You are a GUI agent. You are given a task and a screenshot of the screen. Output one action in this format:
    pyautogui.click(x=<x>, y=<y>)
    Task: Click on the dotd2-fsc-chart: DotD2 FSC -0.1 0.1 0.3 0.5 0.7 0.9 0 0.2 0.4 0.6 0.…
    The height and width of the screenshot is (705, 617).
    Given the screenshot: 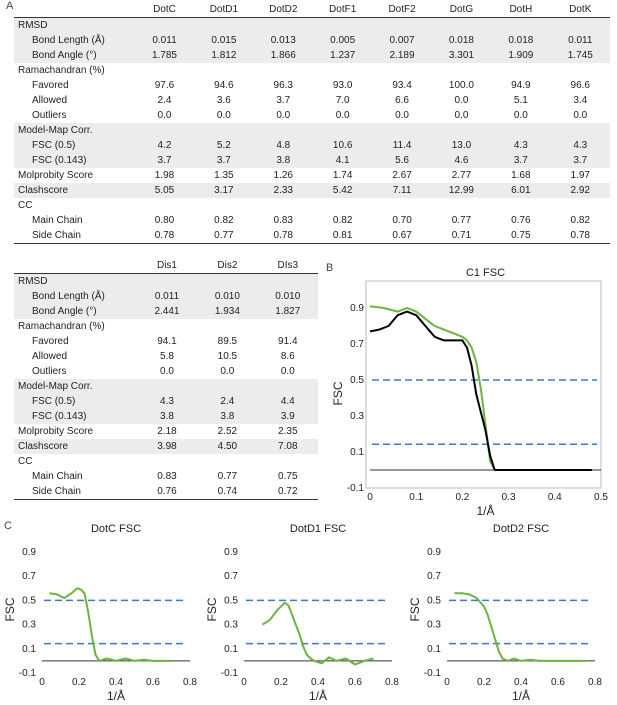 What is the action you would take?
    pyautogui.click(x=505, y=613)
    